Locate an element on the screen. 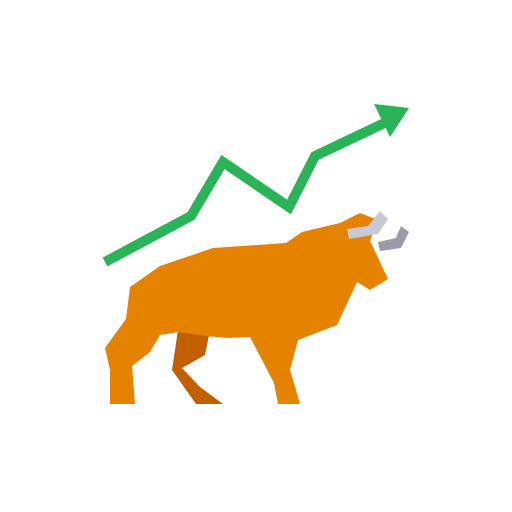 The image size is (512, 512). bull-horn-back is located at coordinates (393, 238).